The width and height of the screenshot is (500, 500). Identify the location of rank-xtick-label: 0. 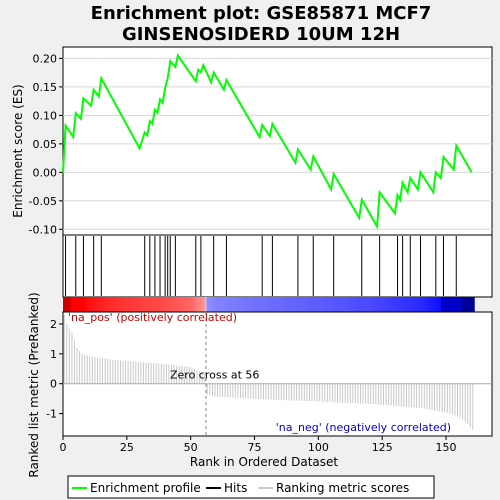
(63, 447).